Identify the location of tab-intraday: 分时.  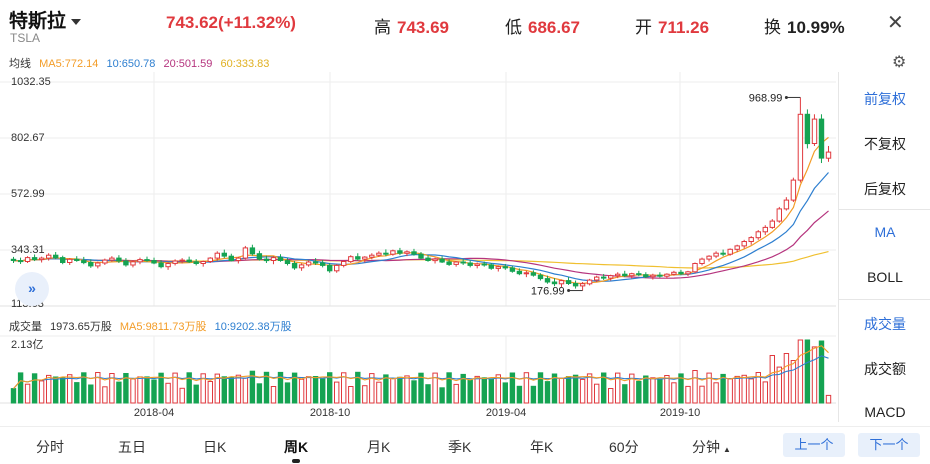
(50, 447).